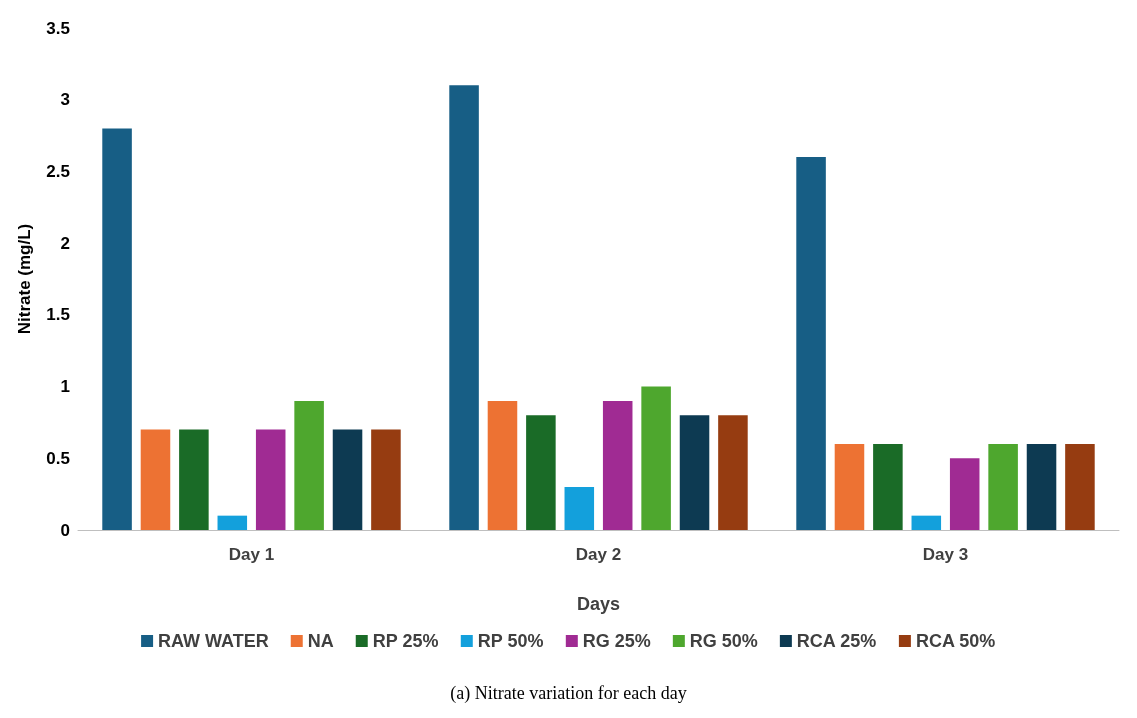 The width and height of the screenshot is (1137, 718). I want to click on y-tick-label: 2.5, so click(58, 171).